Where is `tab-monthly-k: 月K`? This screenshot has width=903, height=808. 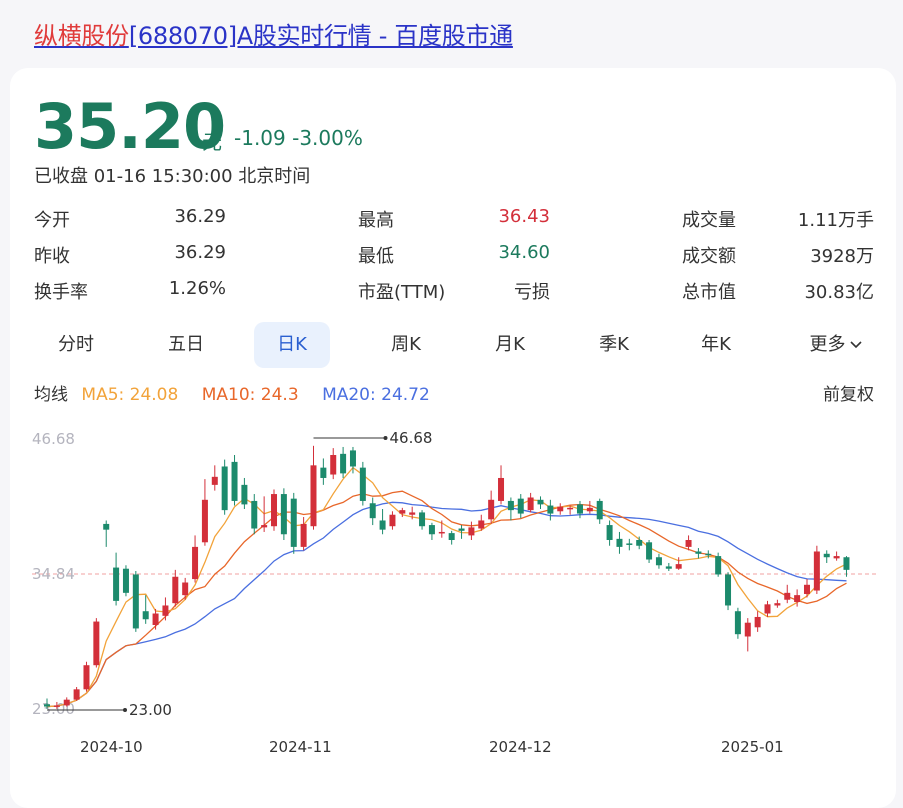 tab-monthly-k: 月K is located at coordinates (510, 344).